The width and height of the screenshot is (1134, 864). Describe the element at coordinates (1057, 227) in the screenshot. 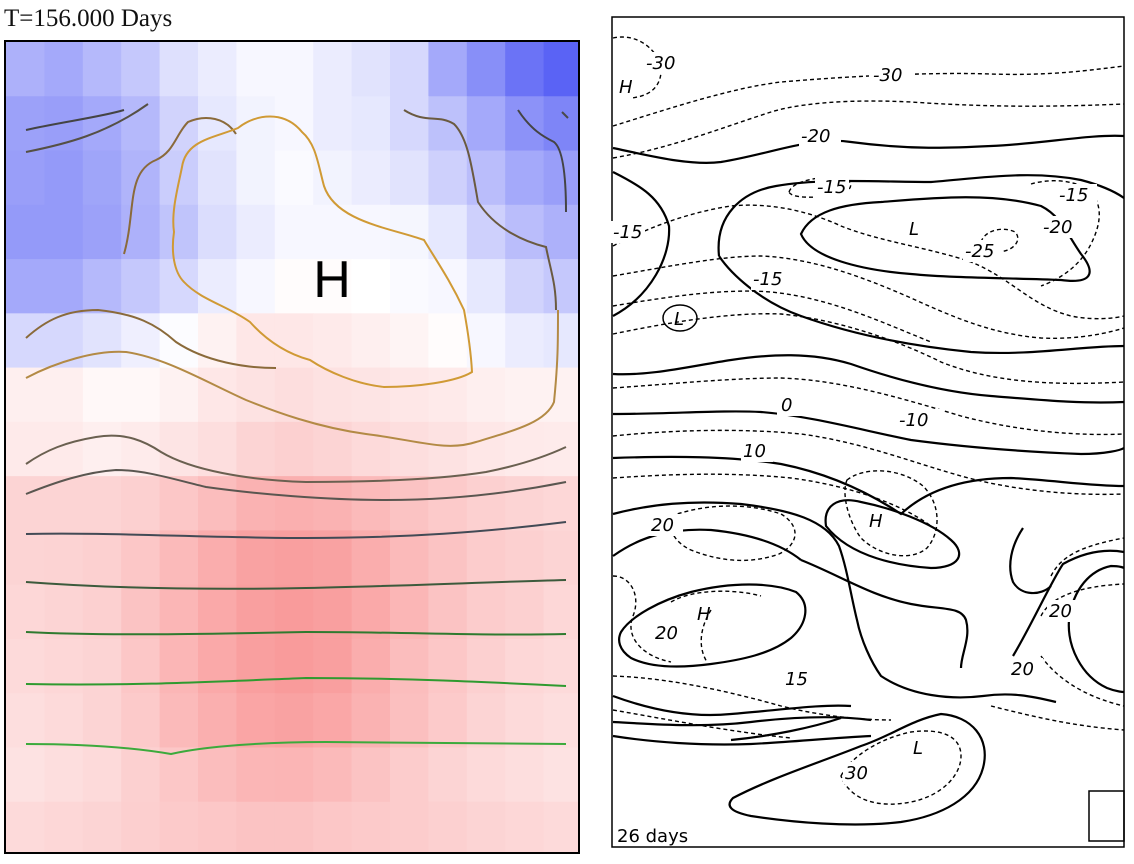

I see `contour-label: -20` at that location.